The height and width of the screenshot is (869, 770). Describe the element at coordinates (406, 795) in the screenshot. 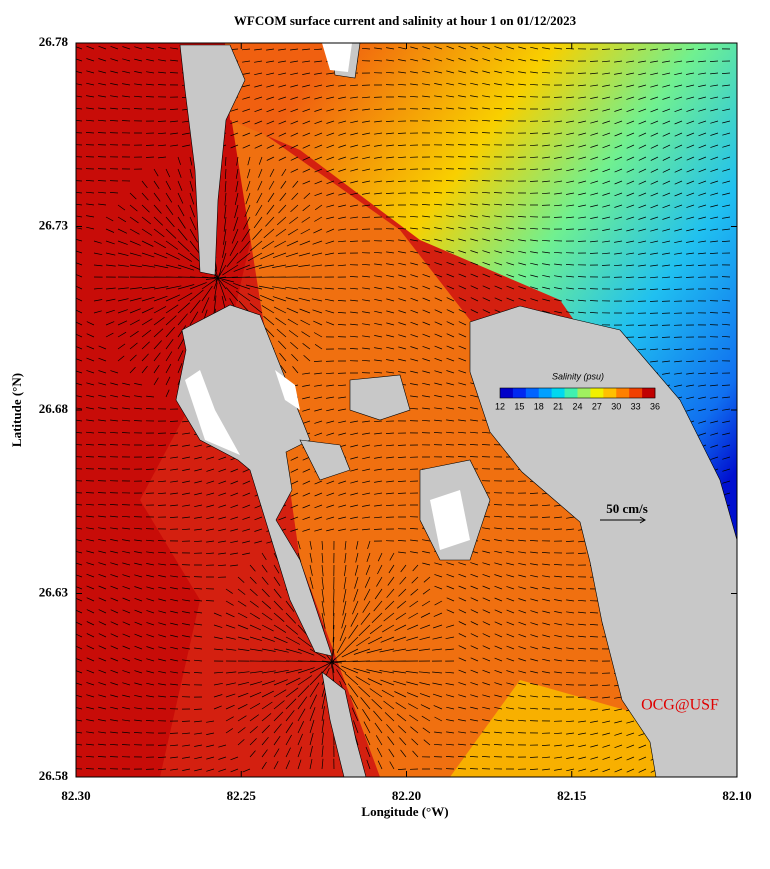

I see `x-tick-label: 82.20` at that location.